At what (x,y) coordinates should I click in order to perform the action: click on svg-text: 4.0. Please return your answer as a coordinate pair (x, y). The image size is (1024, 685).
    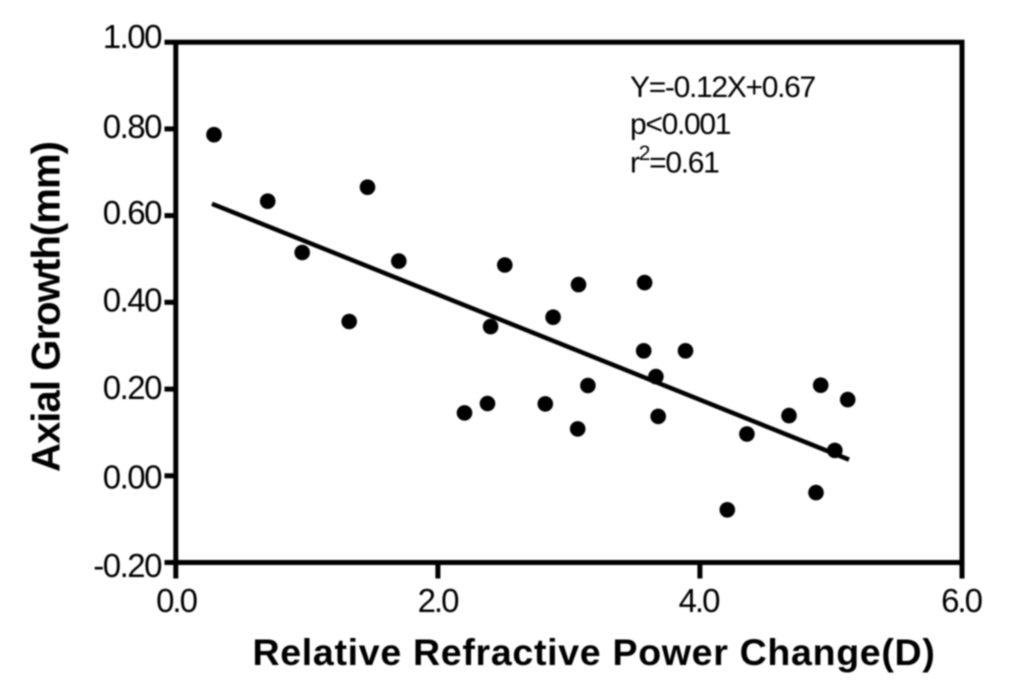
    Looking at the image, I should click on (700, 600).